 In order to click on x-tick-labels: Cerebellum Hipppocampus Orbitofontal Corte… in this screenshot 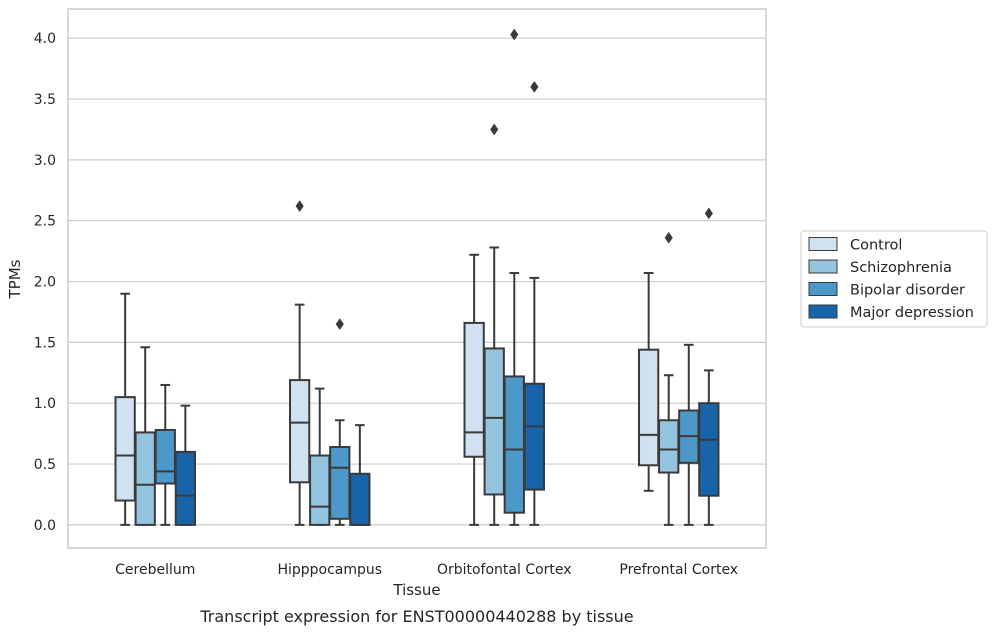, I will do `click(426, 570)`.